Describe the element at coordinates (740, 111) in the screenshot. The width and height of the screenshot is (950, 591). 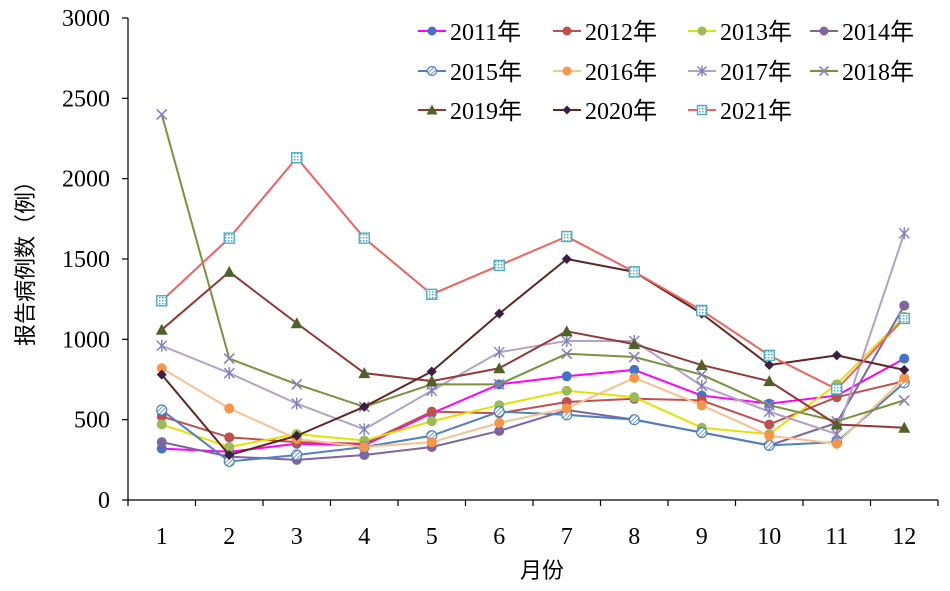
I see `legend-item: 2021年` at that location.